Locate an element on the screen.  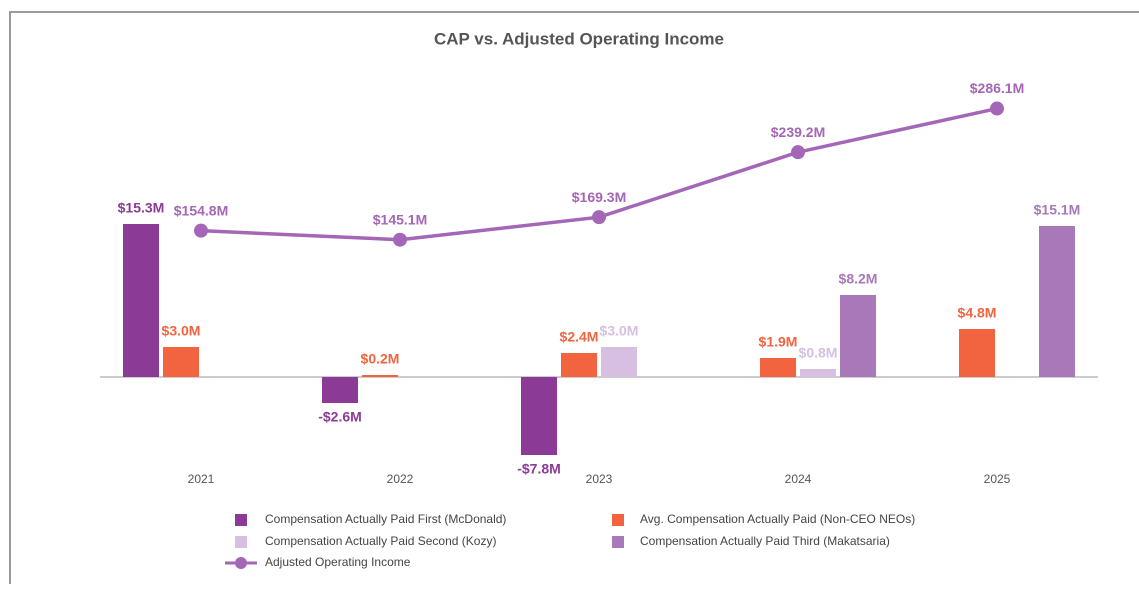
x-tick-label: 2021 is located at coordinates (201, 479).